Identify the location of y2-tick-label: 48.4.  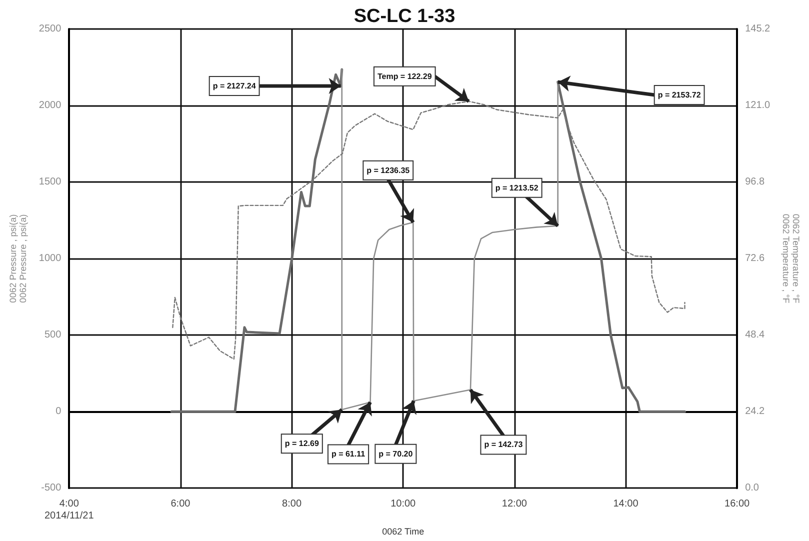
(755, 335).